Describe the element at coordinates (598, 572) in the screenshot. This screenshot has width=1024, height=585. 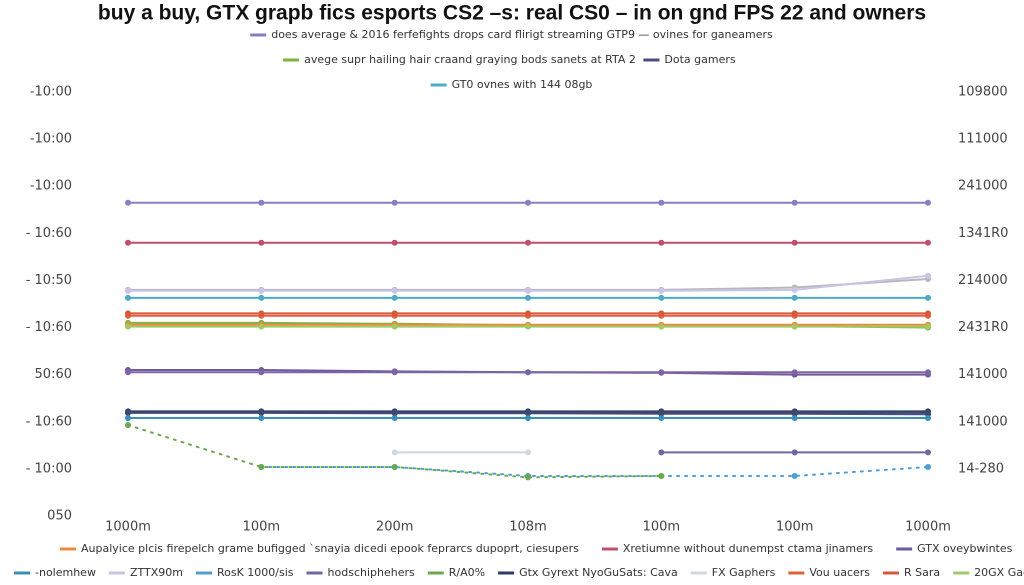
I see `legend-label: Gtx Gyrext NyoGuSats: Cava` at that location.